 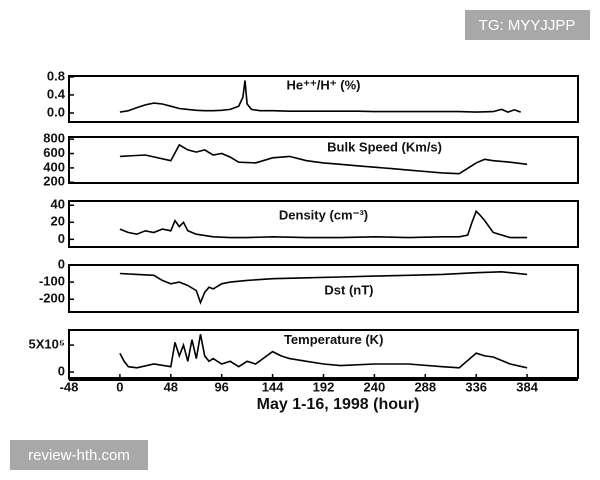 I want to click on panel-title: Density (cm⁻³), so click(x=323, y=215).